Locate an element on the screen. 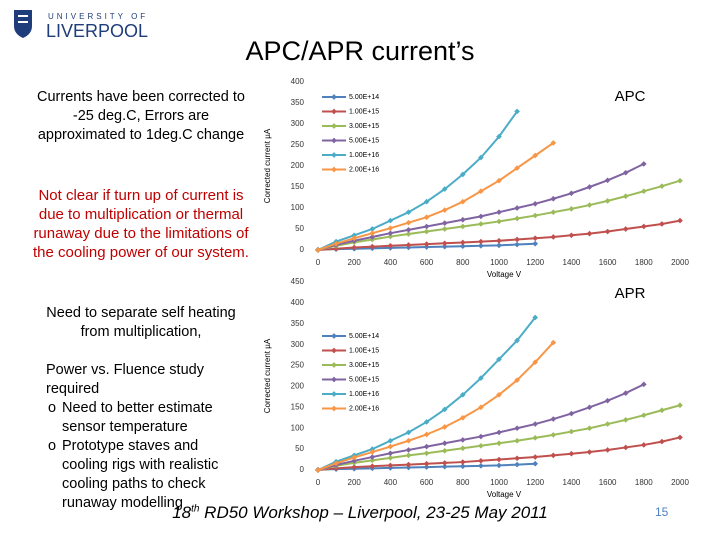 The width and height of the screenshot is (720, 540). logo: UNIVERSITY OF LIVERPOOL is located at coordinates (81, 25).